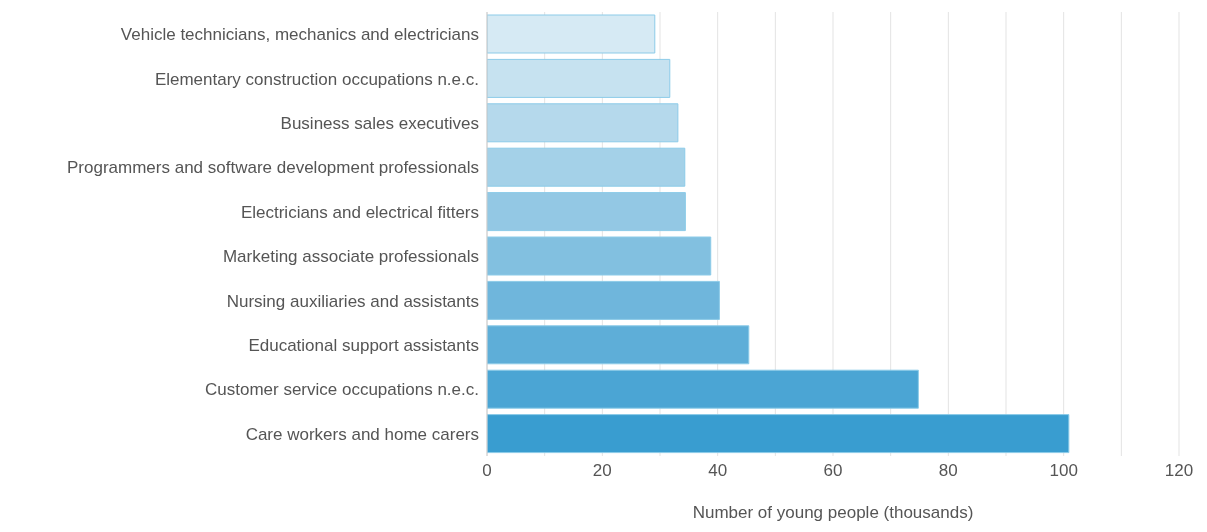 The height and width of the screenshot is (532, 1207). Describe the element at coordinates (833, 471) in the screenshot. I see `x-tick-label: 60` at that location.